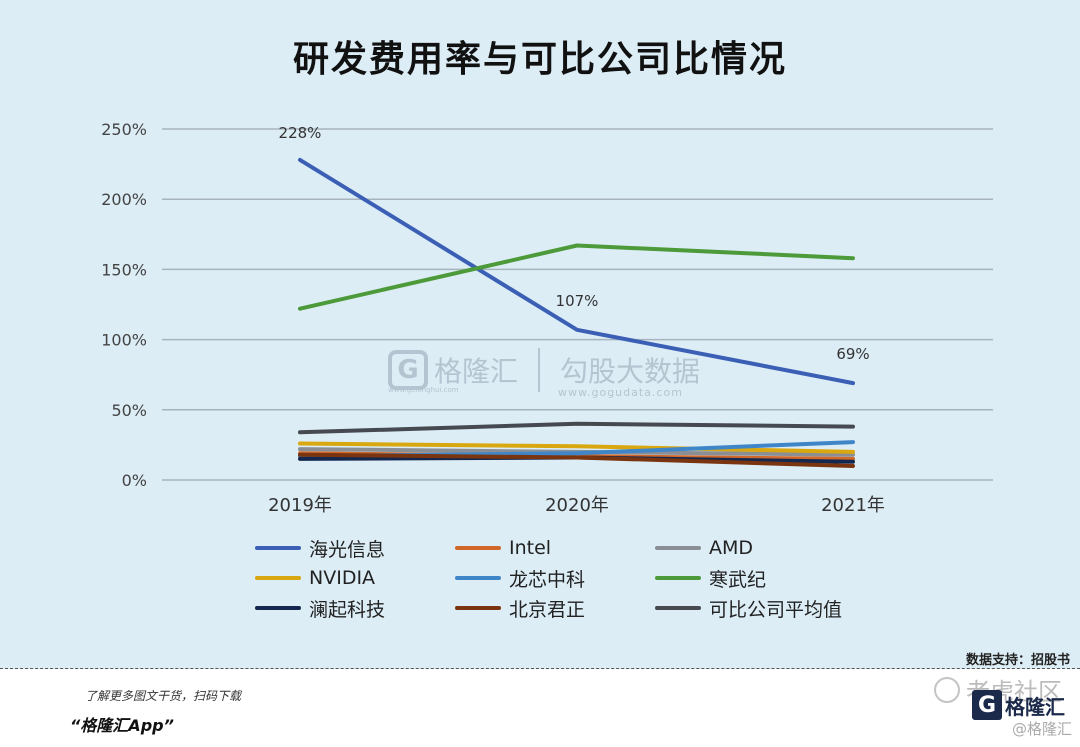 This screenshot has height=747, width=1080. What do you see at coordinates (620, 392) in the screenshot?
I see `watermark-url-right: www.gogudata.com` at bounding box center [620, 392].